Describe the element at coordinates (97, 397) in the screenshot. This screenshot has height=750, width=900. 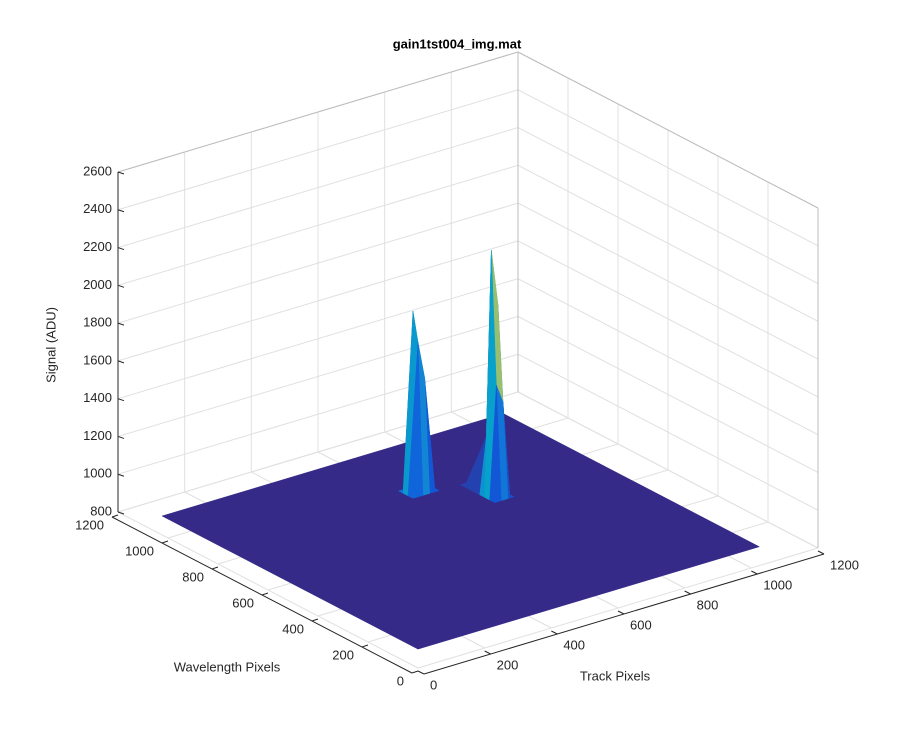
I see `z-tick-label: 1400` at that location.